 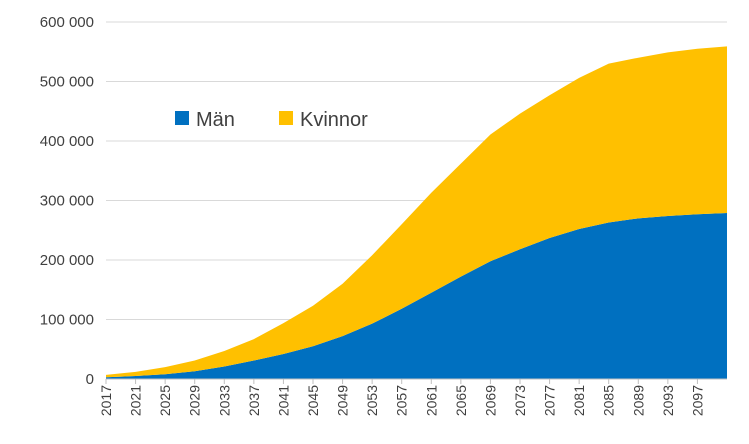 I want to click on x-tick-label-12: 2065, so click(x=461, y=400).